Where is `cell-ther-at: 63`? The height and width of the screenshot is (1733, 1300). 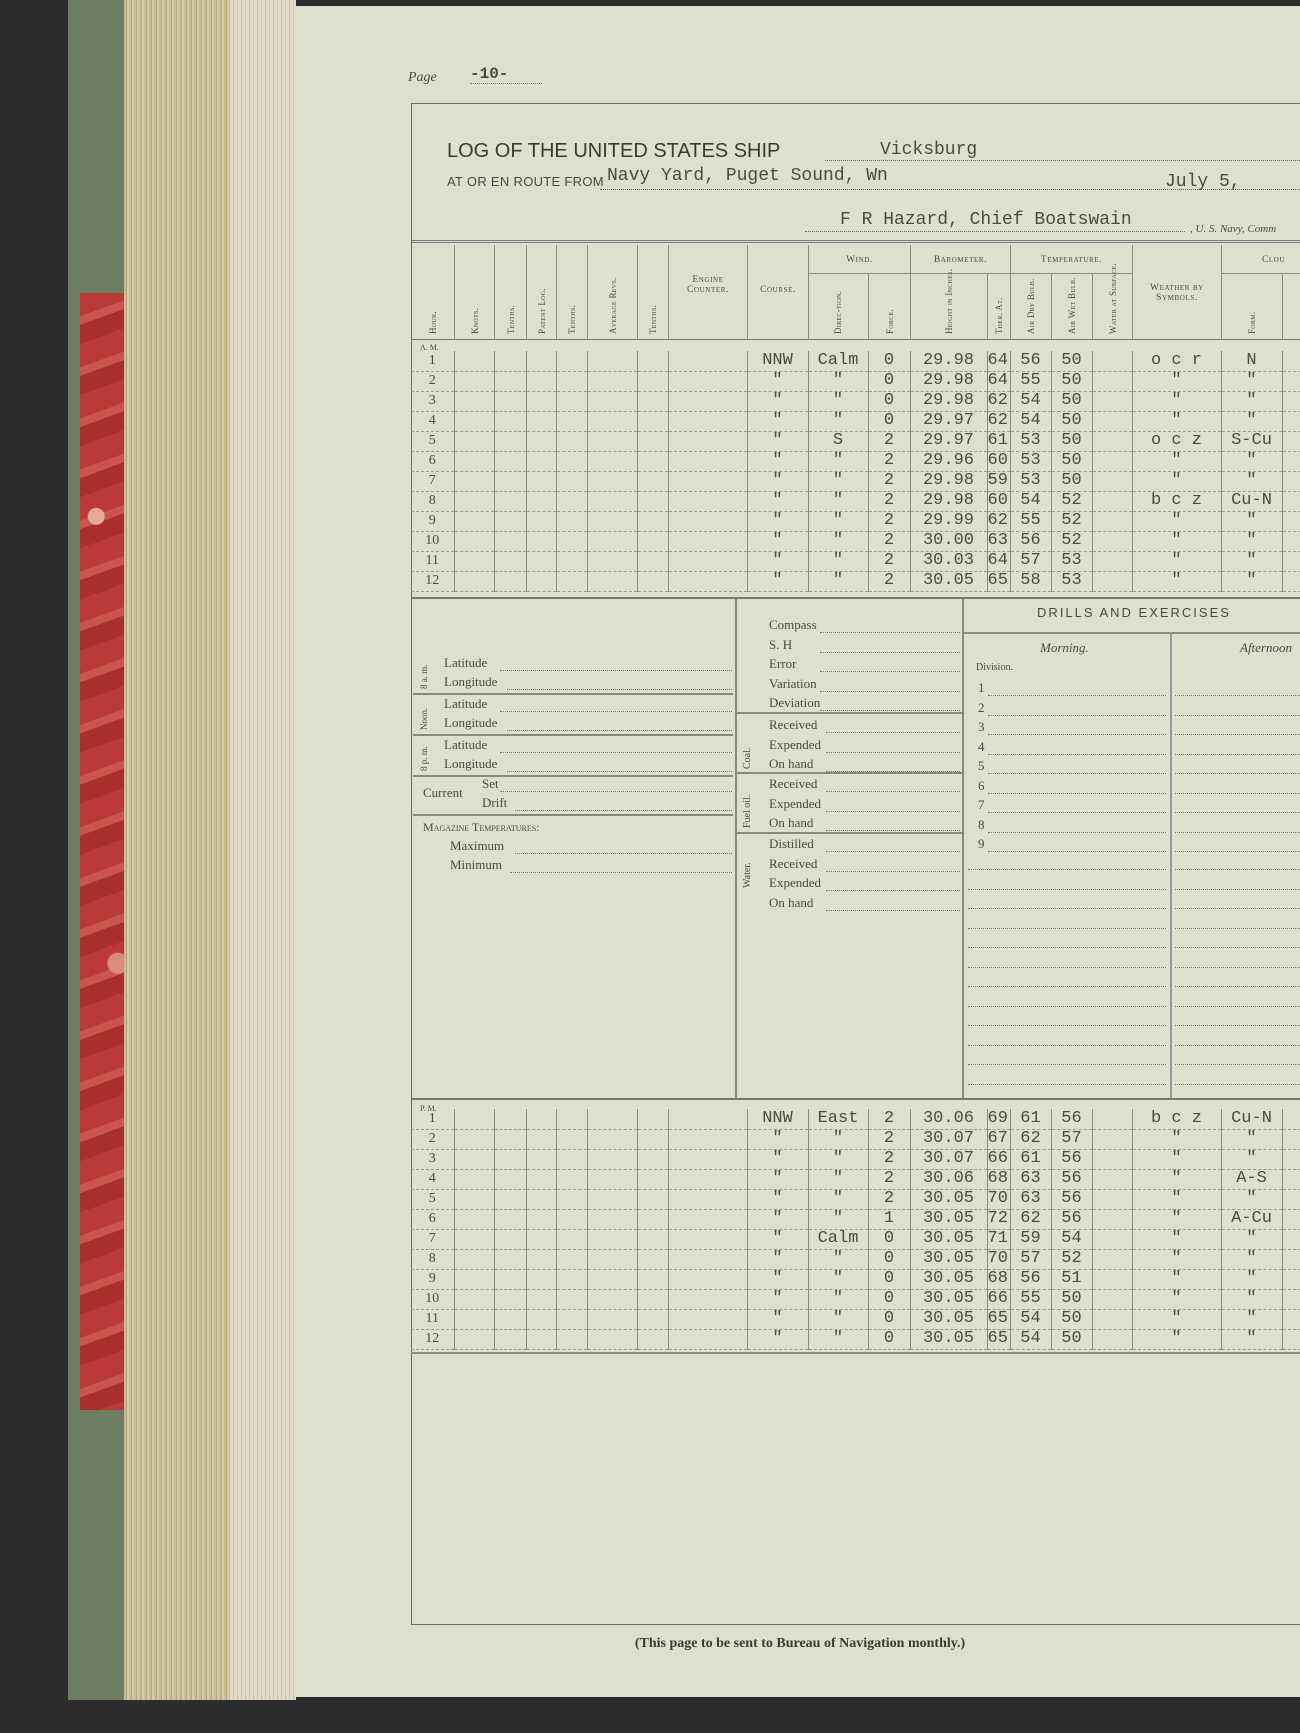 cell-ther-at: 63 is located at coordinates (998, 541).